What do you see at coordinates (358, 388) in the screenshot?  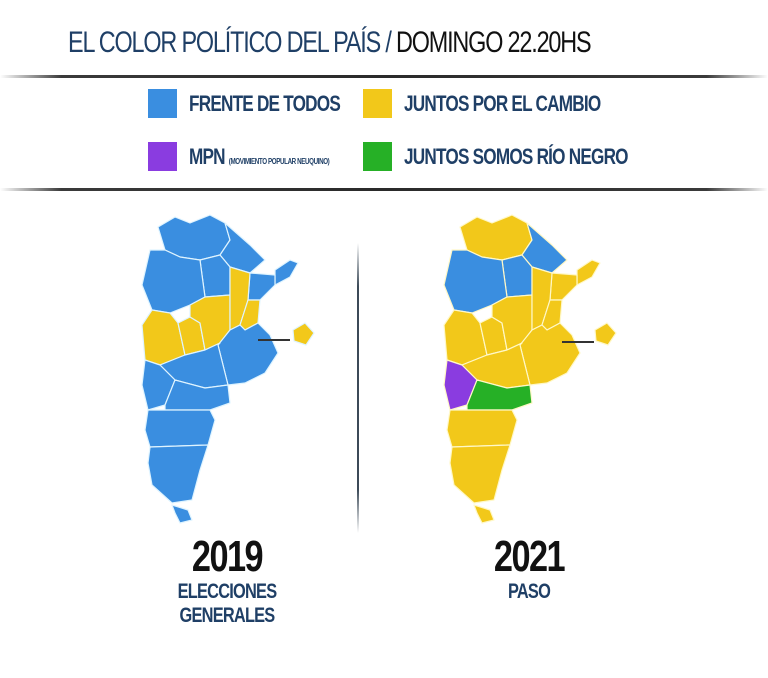 I see `center-divider` at bounding box center [358, 388].